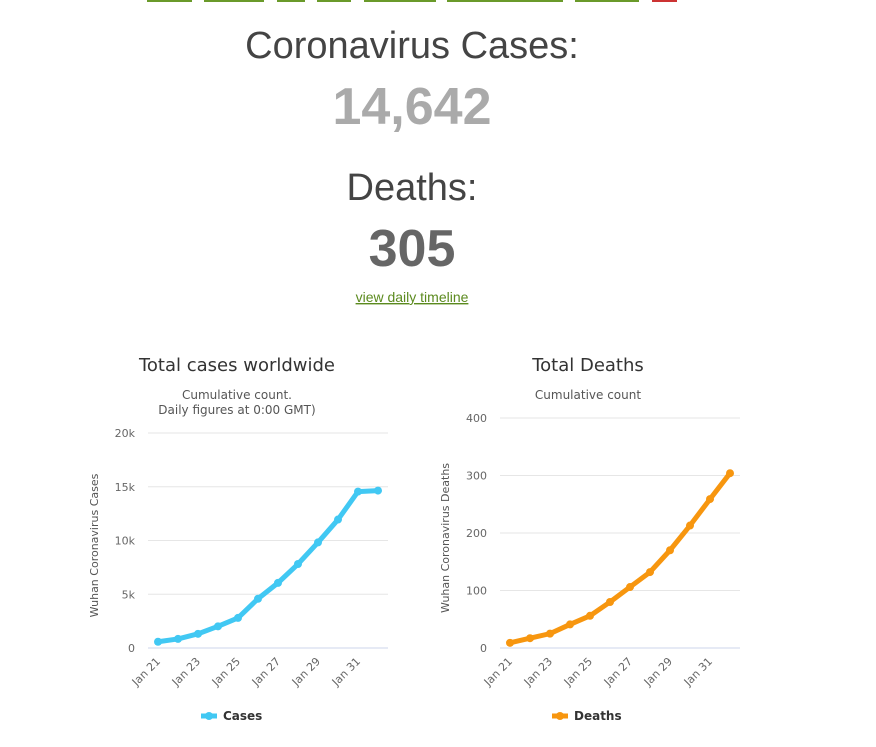 The height and width of the screenshot is (747, 876). What do you see at coordinates (445, 538) in the screenshot?
I see `y-axis-label: Wuhan Coronavirus Deaths` at bounding box center [445, 538].